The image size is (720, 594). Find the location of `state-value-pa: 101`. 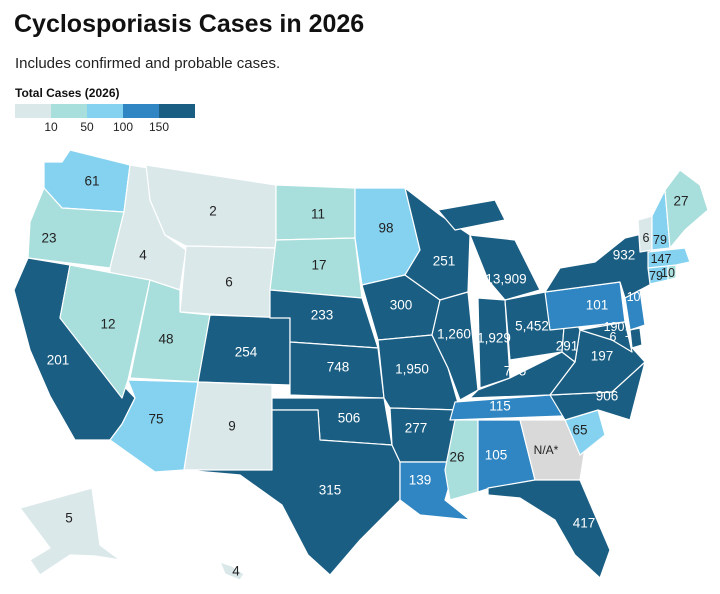

state-value-pa: 101 is located at coordinates (597, 305).